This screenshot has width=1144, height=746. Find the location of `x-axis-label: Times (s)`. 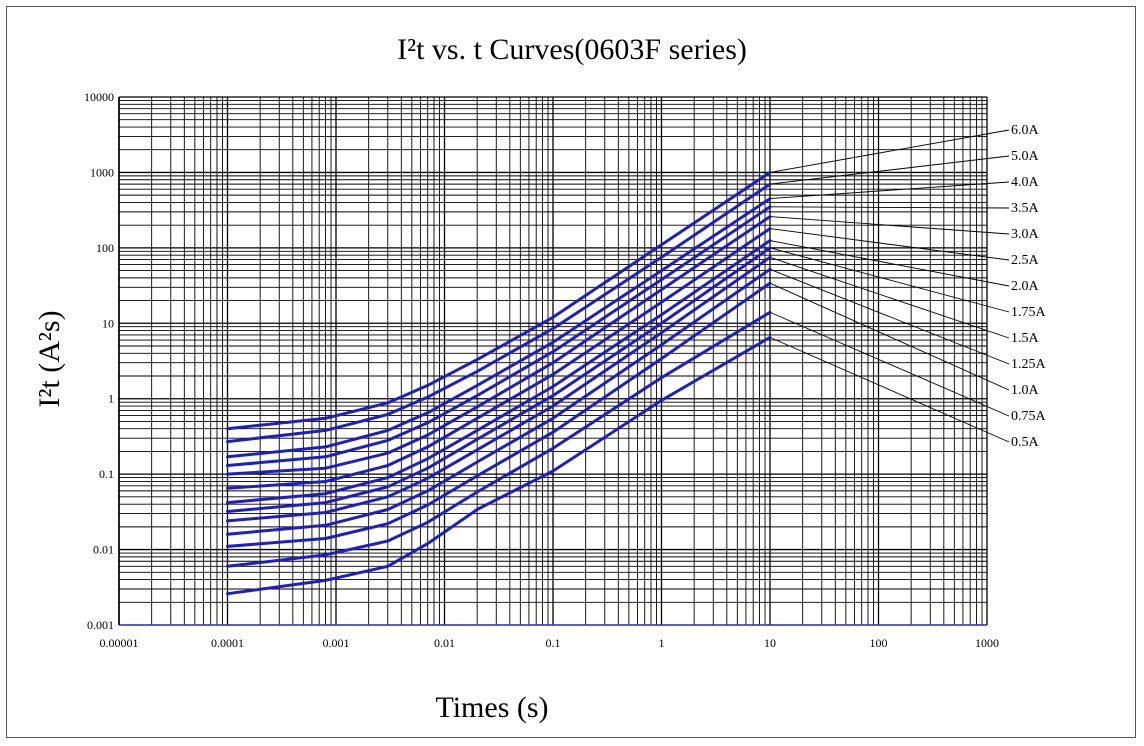

x-axis-label: Times (s) is located at coordinates (491, 707).